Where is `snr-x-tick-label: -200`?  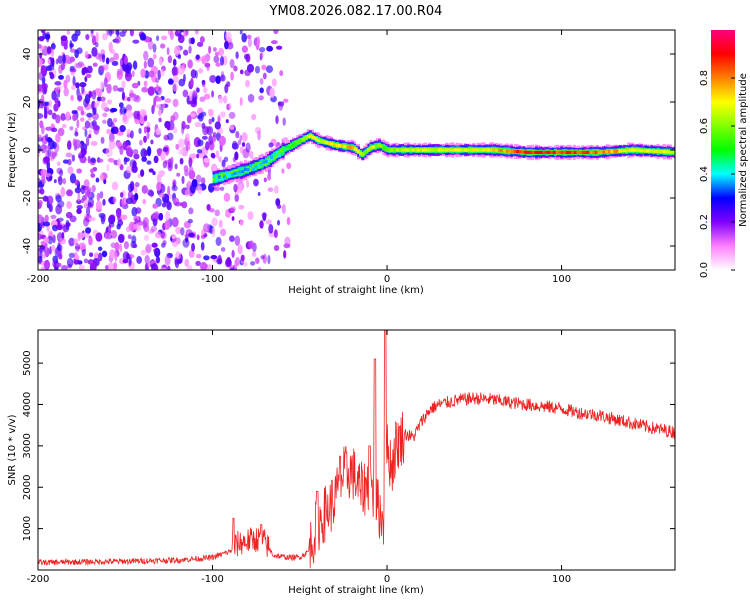 snr-x-tick-label: -200 is located at coordinates (38, 579).